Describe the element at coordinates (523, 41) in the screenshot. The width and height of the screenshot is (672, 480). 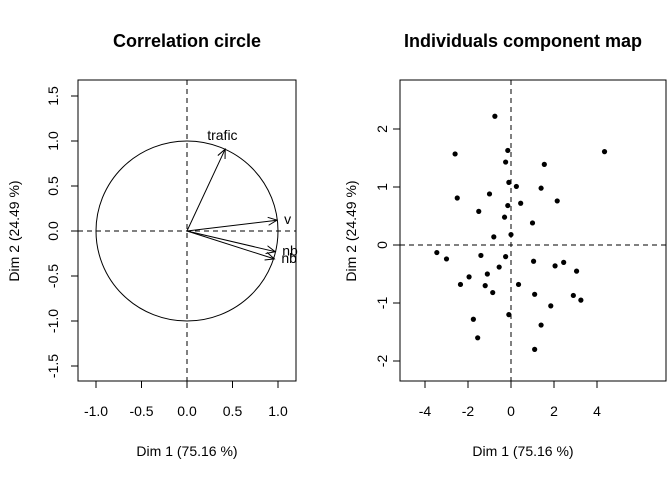
I see `right-title: Individuals component map` at that location.